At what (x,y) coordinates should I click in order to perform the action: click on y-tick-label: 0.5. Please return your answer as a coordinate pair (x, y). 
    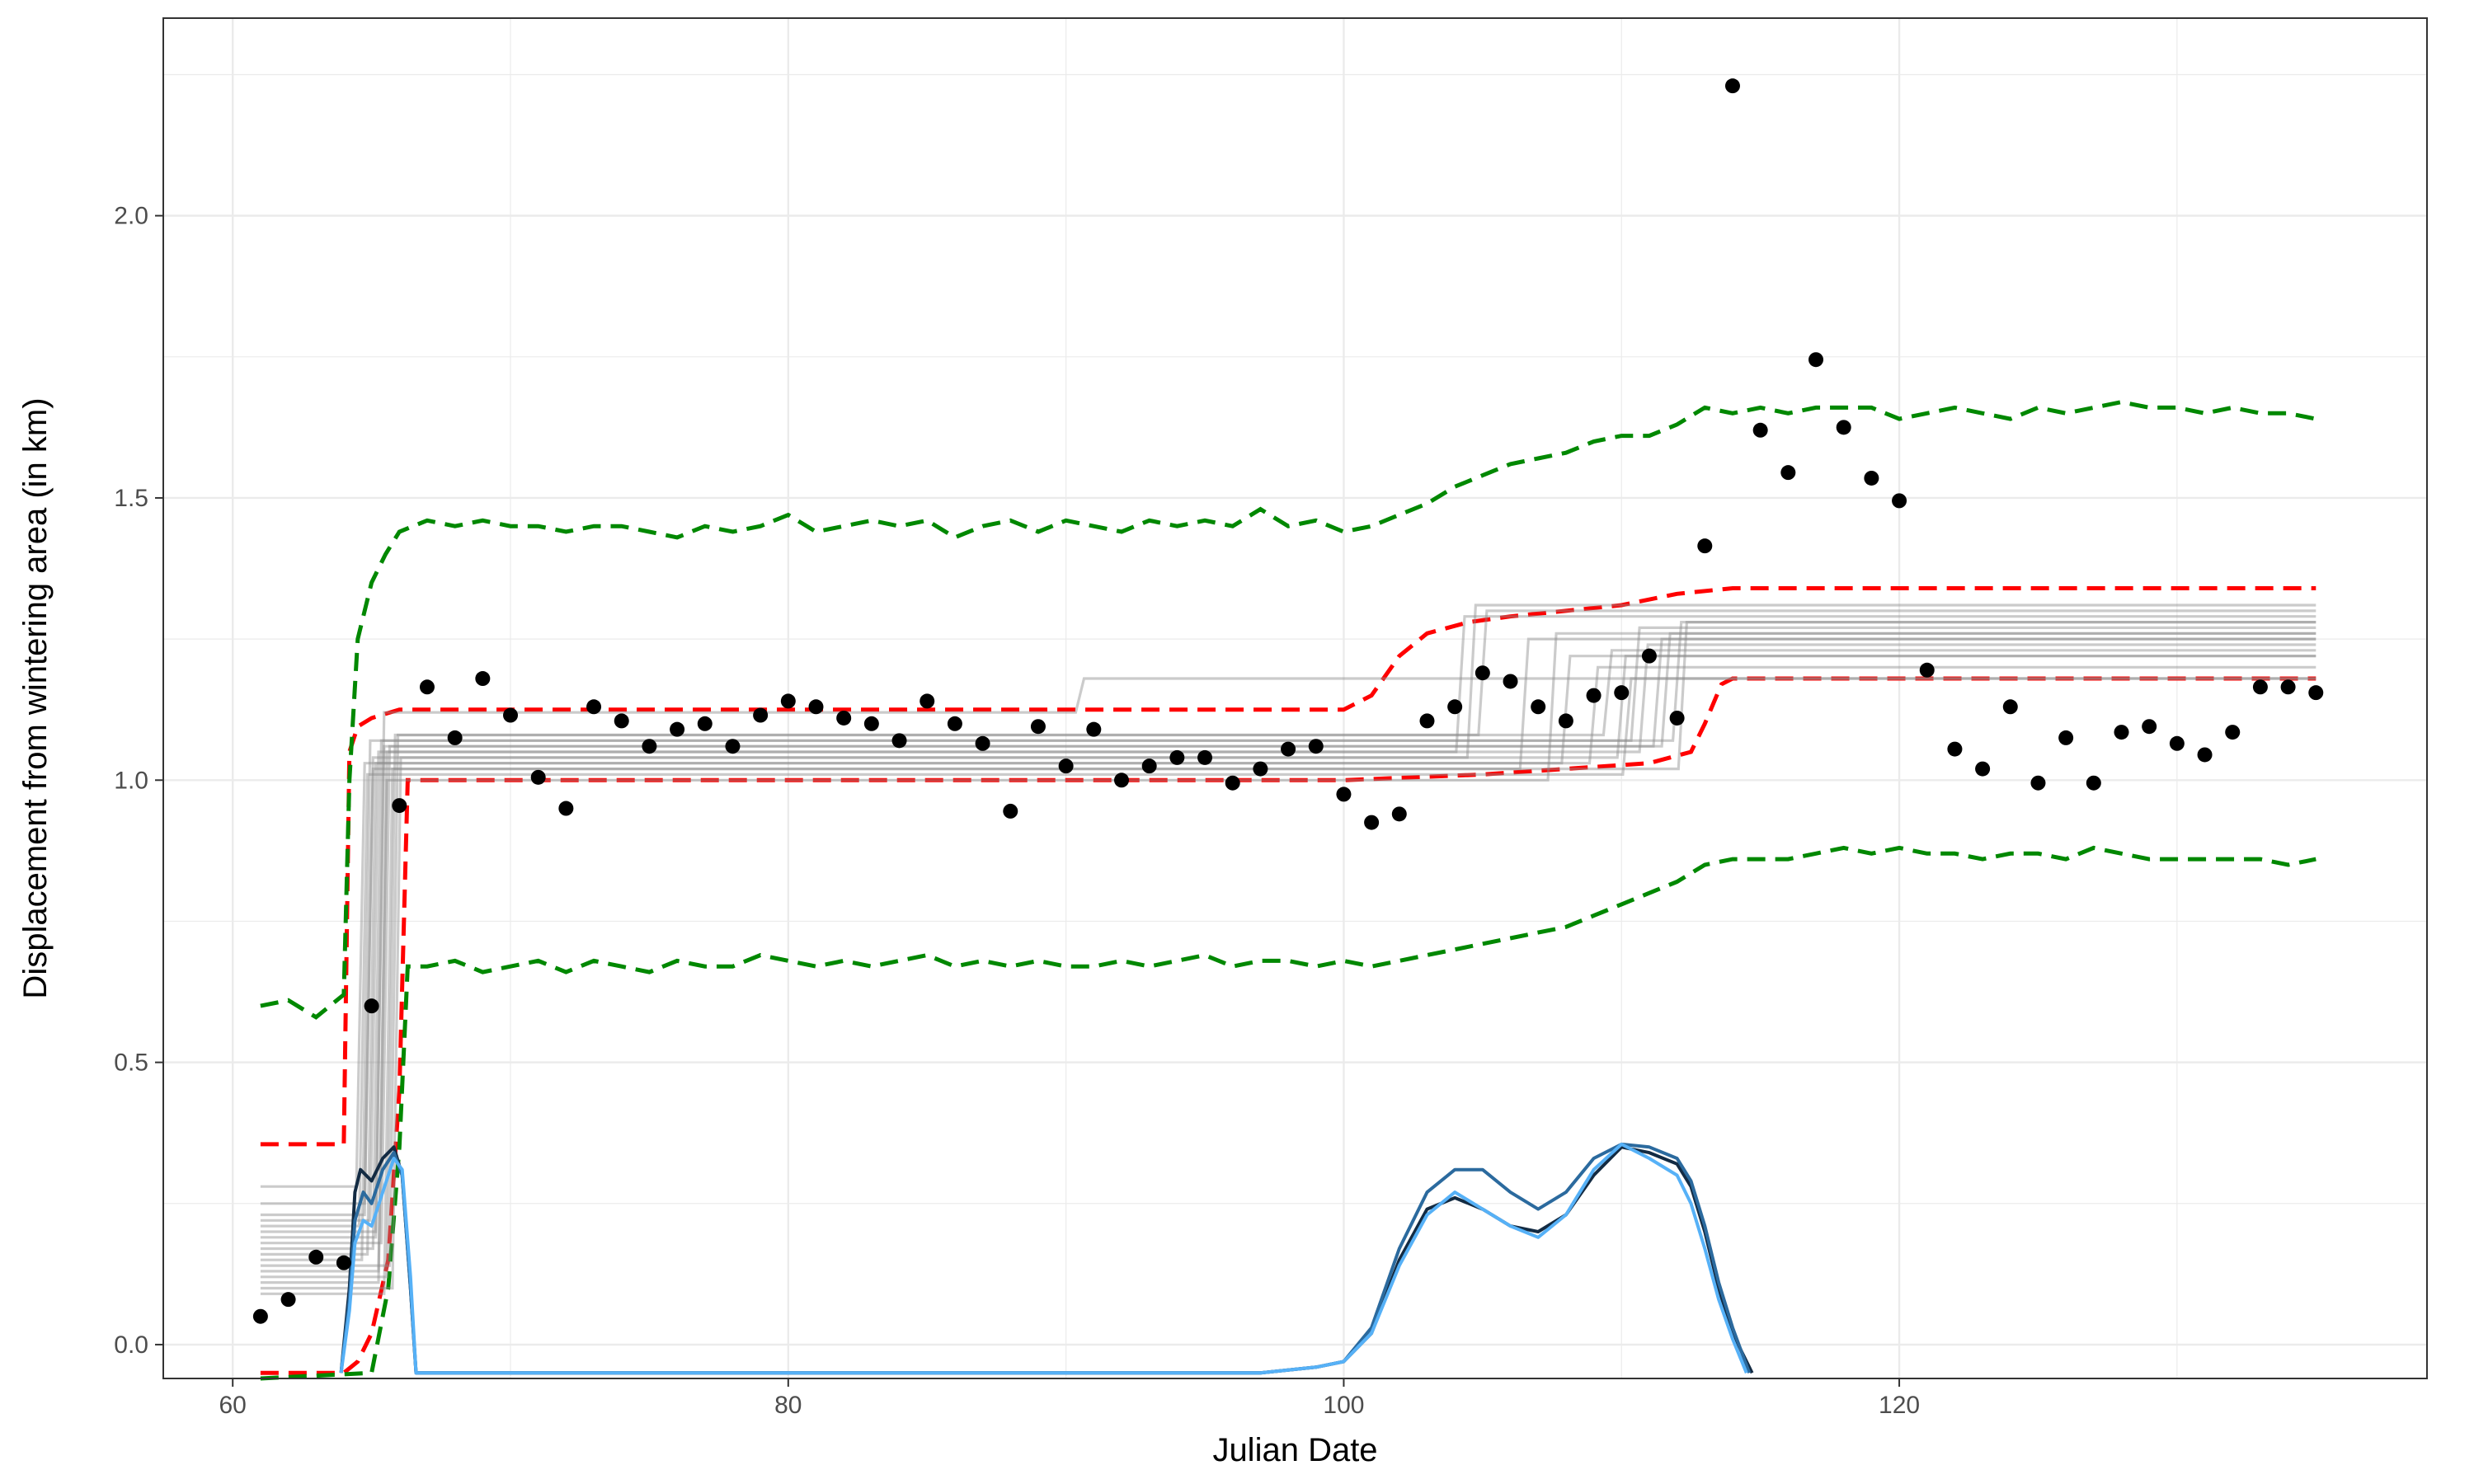
    Looking at the image, I should click on (131, 1063).